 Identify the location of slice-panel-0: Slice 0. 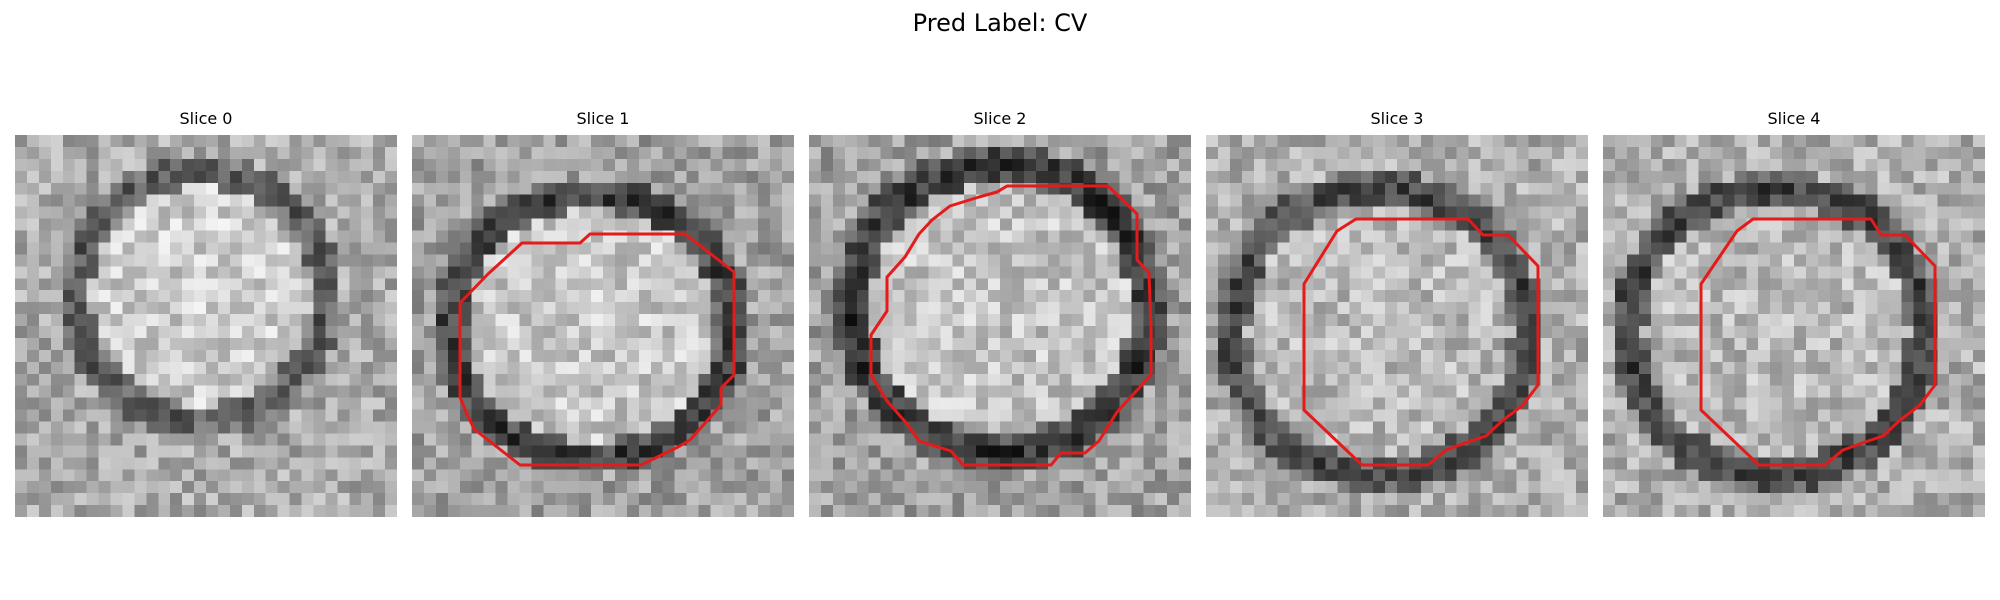
(206, 312).